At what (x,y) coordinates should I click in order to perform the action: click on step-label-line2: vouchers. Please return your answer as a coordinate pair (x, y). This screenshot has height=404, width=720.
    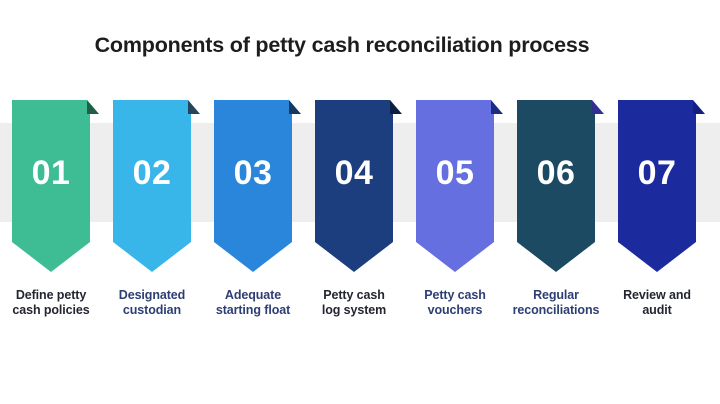
    Looking at the image, I should click on (455, 310).